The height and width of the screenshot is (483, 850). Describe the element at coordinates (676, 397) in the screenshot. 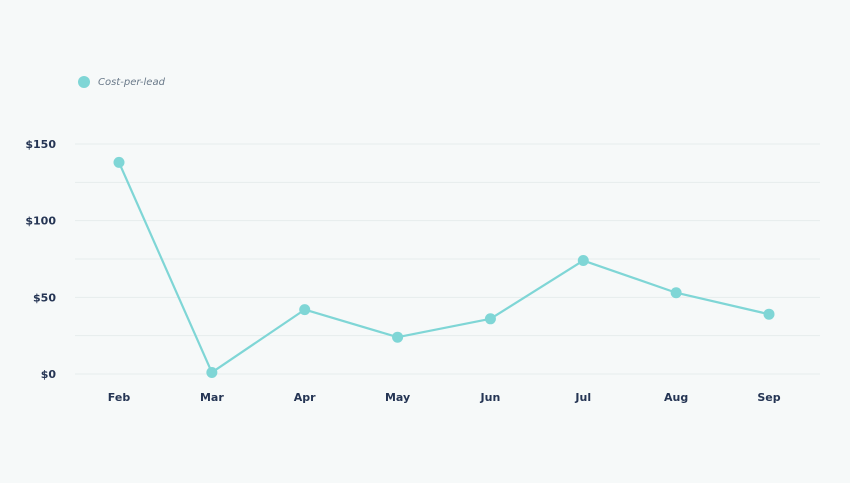

I see `x-tick-label: Aug` at that location.